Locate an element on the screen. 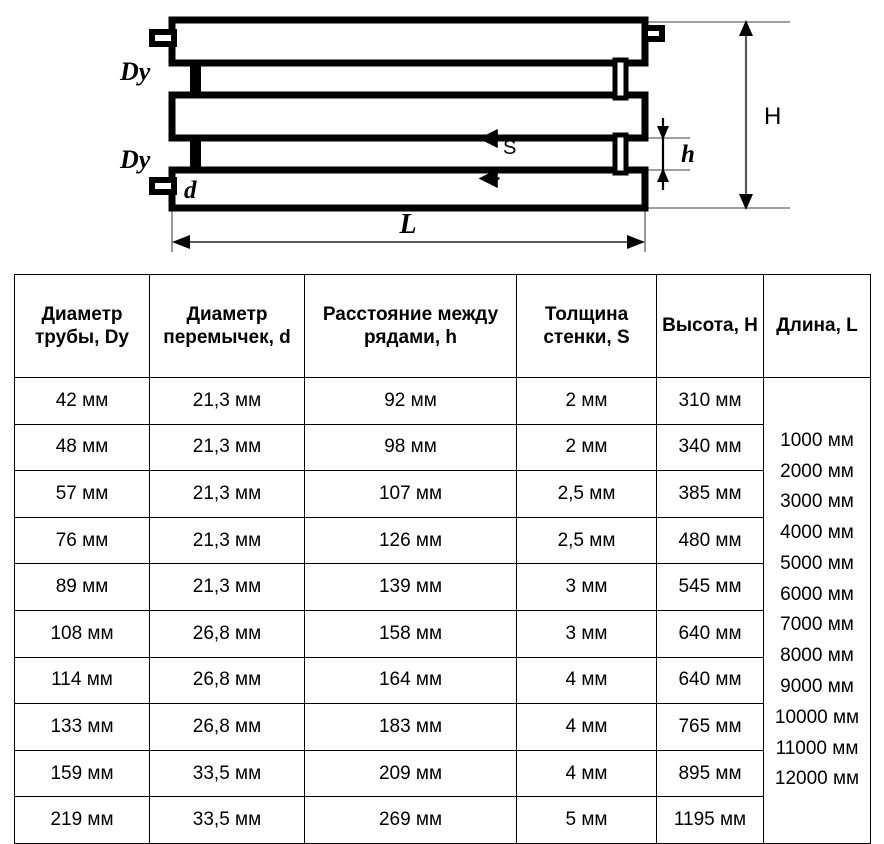 The image size is (884, 844). cell-height: 765 мм is located at coordinates (710, 727).